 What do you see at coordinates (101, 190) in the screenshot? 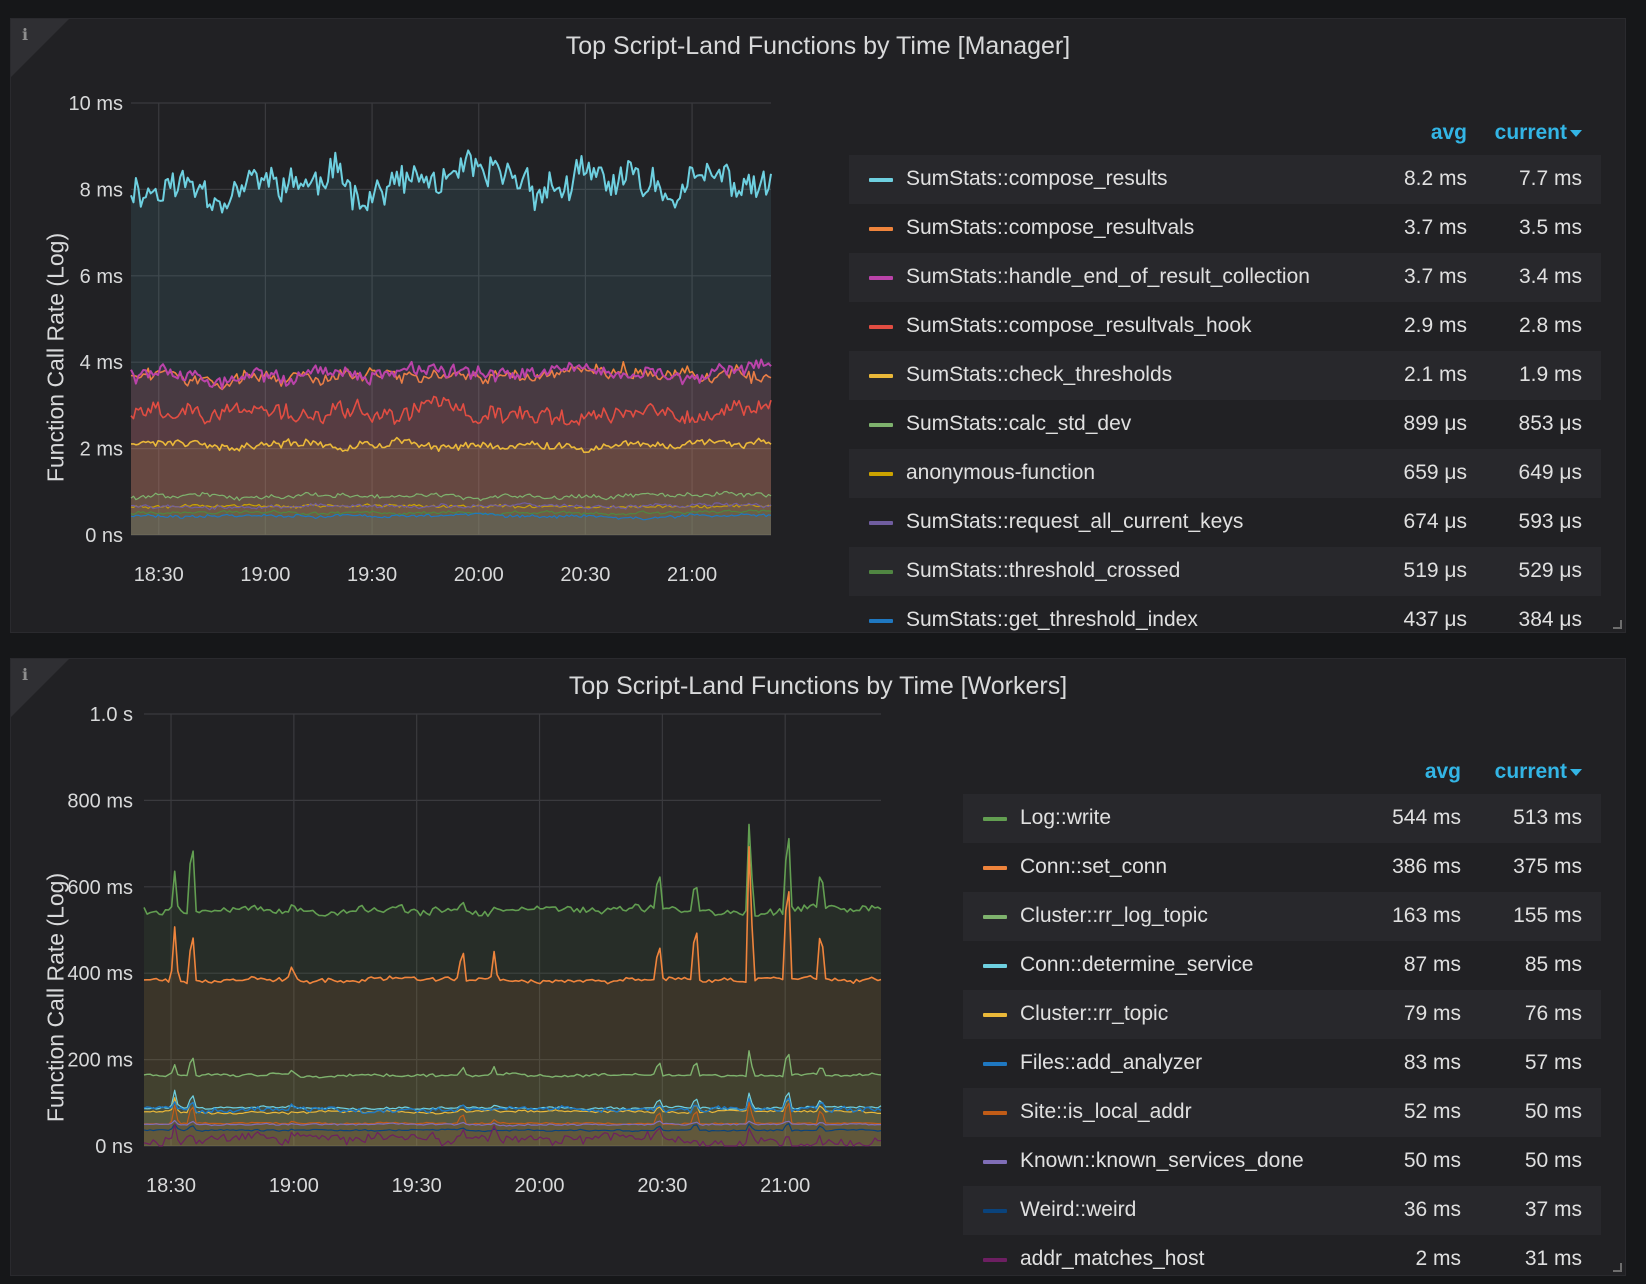
I see `y-tick-label: 8 ms` at bounding box center [101, 190].